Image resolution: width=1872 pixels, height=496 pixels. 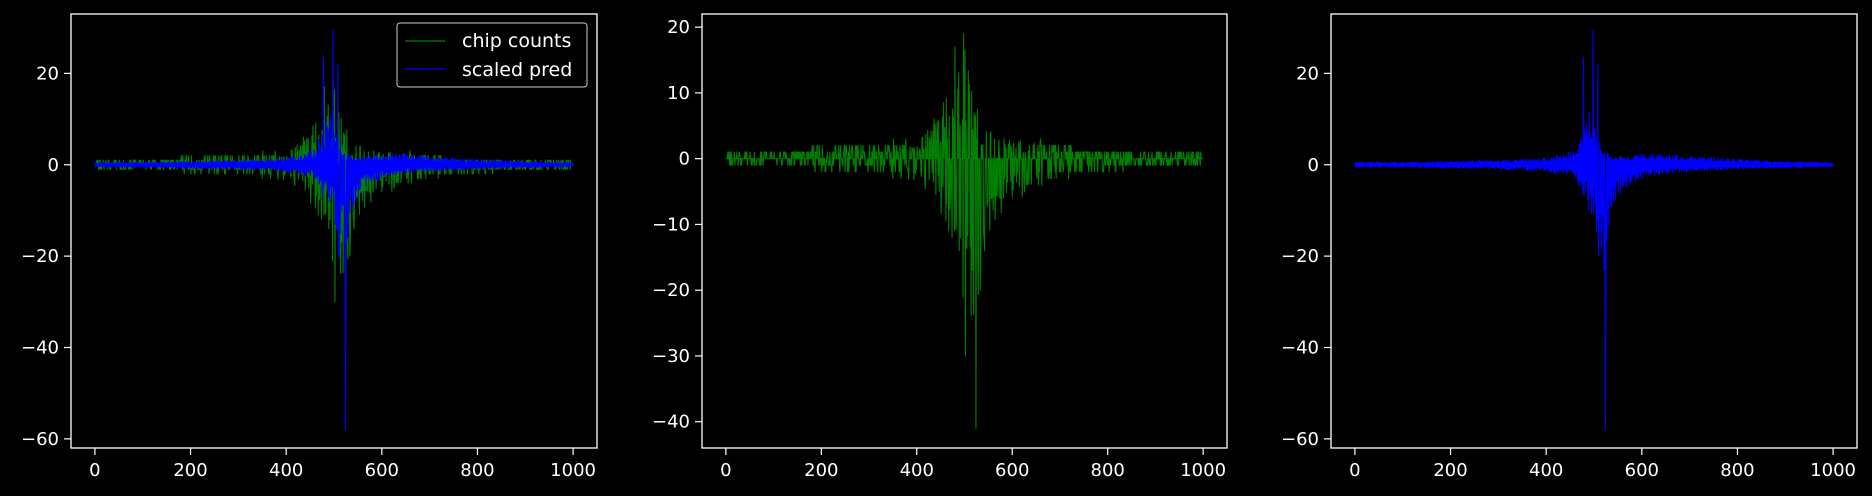 I want to click on legend-box, so click(x=492, y=55).